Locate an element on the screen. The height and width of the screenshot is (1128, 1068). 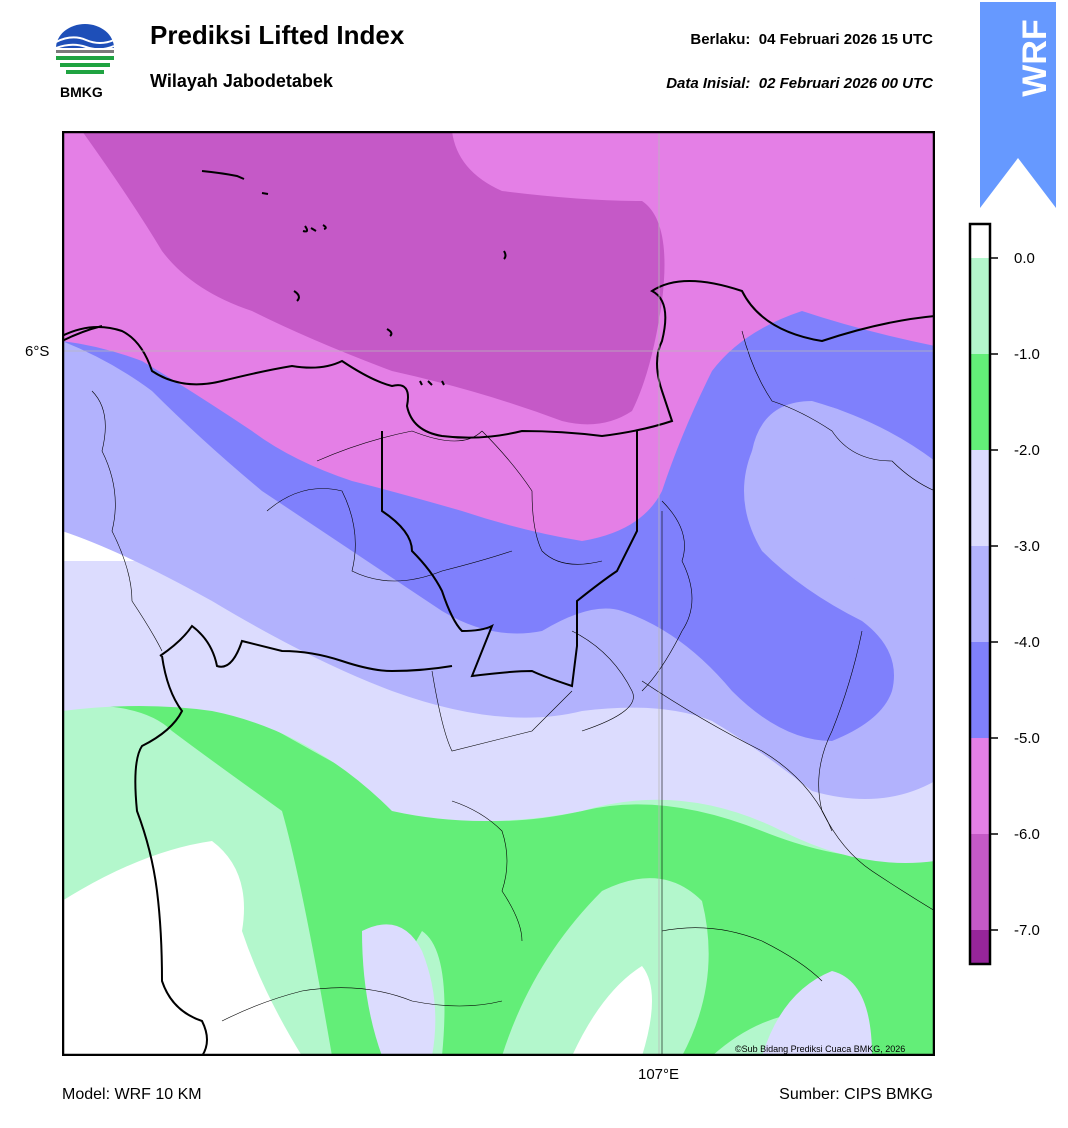
colorbar-below-neg7 is located at coordinates (980, 947).